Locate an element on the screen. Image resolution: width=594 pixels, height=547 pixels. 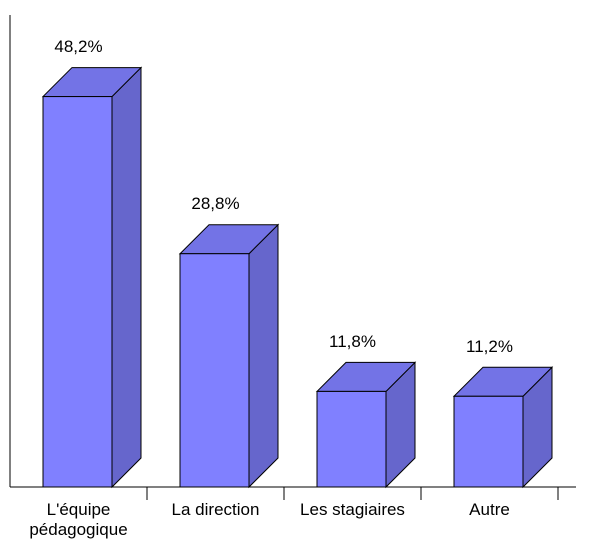
x-tick-label: La direction is located at coordinates (215, 509).